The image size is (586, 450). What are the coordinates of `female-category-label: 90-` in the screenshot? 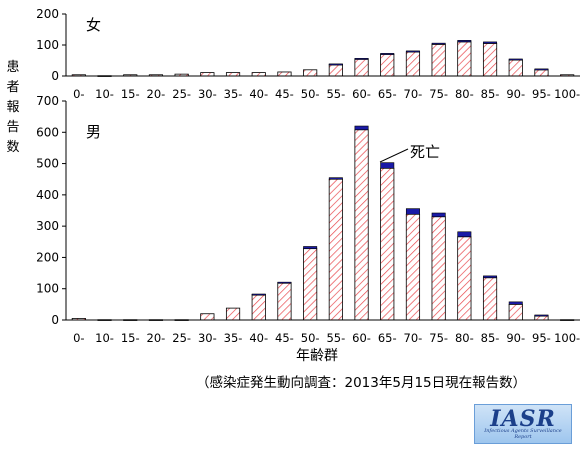 It's located at (515, 94).